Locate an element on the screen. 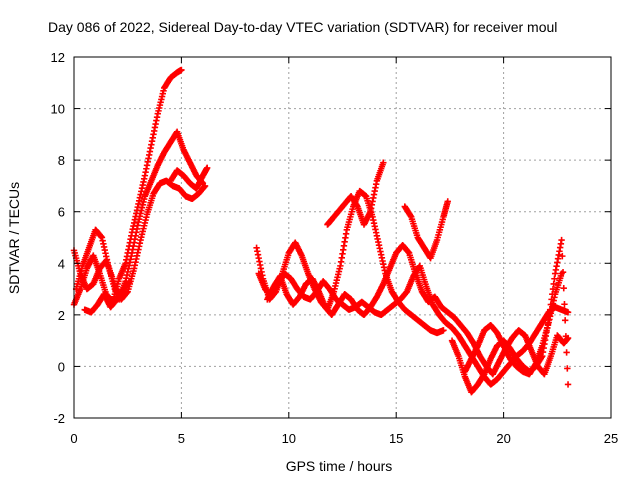  x-axis-title: GPS time / hours is located at coordinates (339, 466).